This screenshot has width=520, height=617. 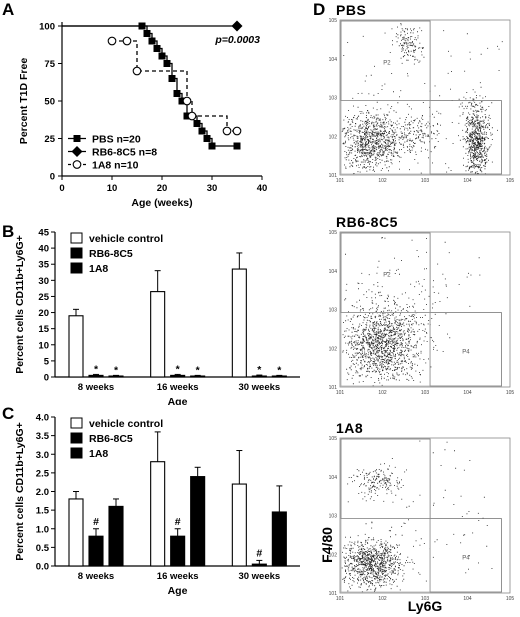 What do you see at coordinates (351, 10) in the screenshot?
I see `flow-plot-title: PBS` at bounding box center [351, 10].